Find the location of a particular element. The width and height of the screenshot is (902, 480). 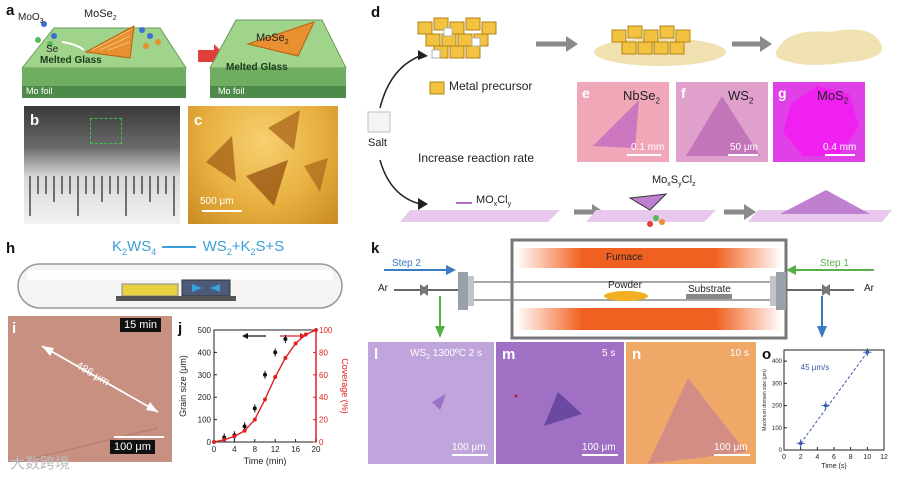

small-triangle is located at coordinates (439, 402).